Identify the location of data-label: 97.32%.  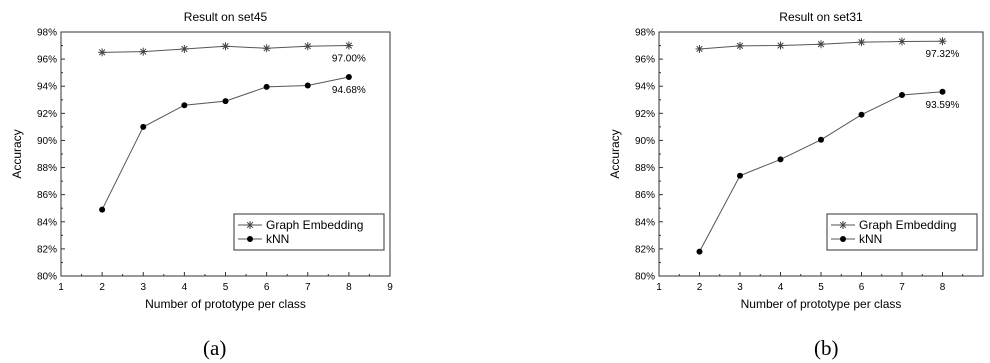
(943, 54).